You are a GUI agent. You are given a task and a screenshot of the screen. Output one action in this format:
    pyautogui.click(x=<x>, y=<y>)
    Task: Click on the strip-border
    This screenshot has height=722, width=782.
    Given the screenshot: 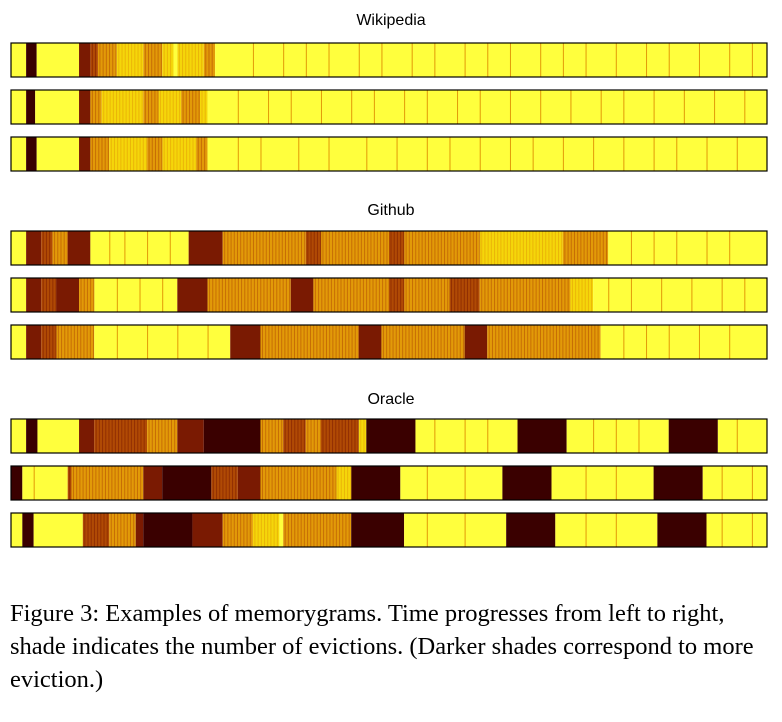 What is the action you would take?
    pyautogui.click(x=389, y=295)
    